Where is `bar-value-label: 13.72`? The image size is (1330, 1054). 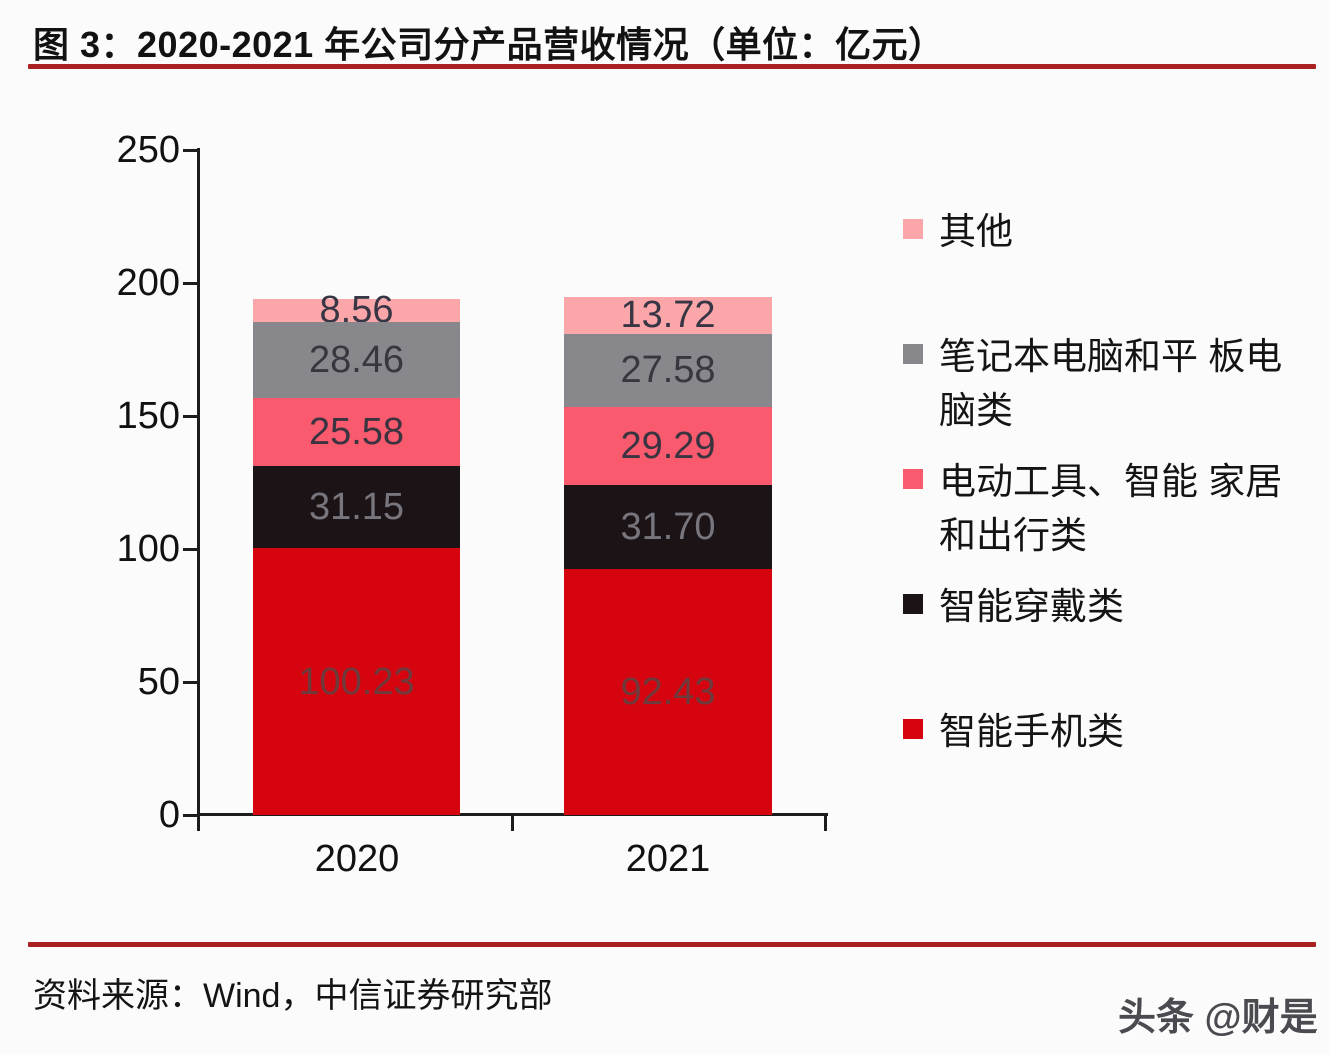 bar-value-label: 13.72 is located at coordinates (668, 315).